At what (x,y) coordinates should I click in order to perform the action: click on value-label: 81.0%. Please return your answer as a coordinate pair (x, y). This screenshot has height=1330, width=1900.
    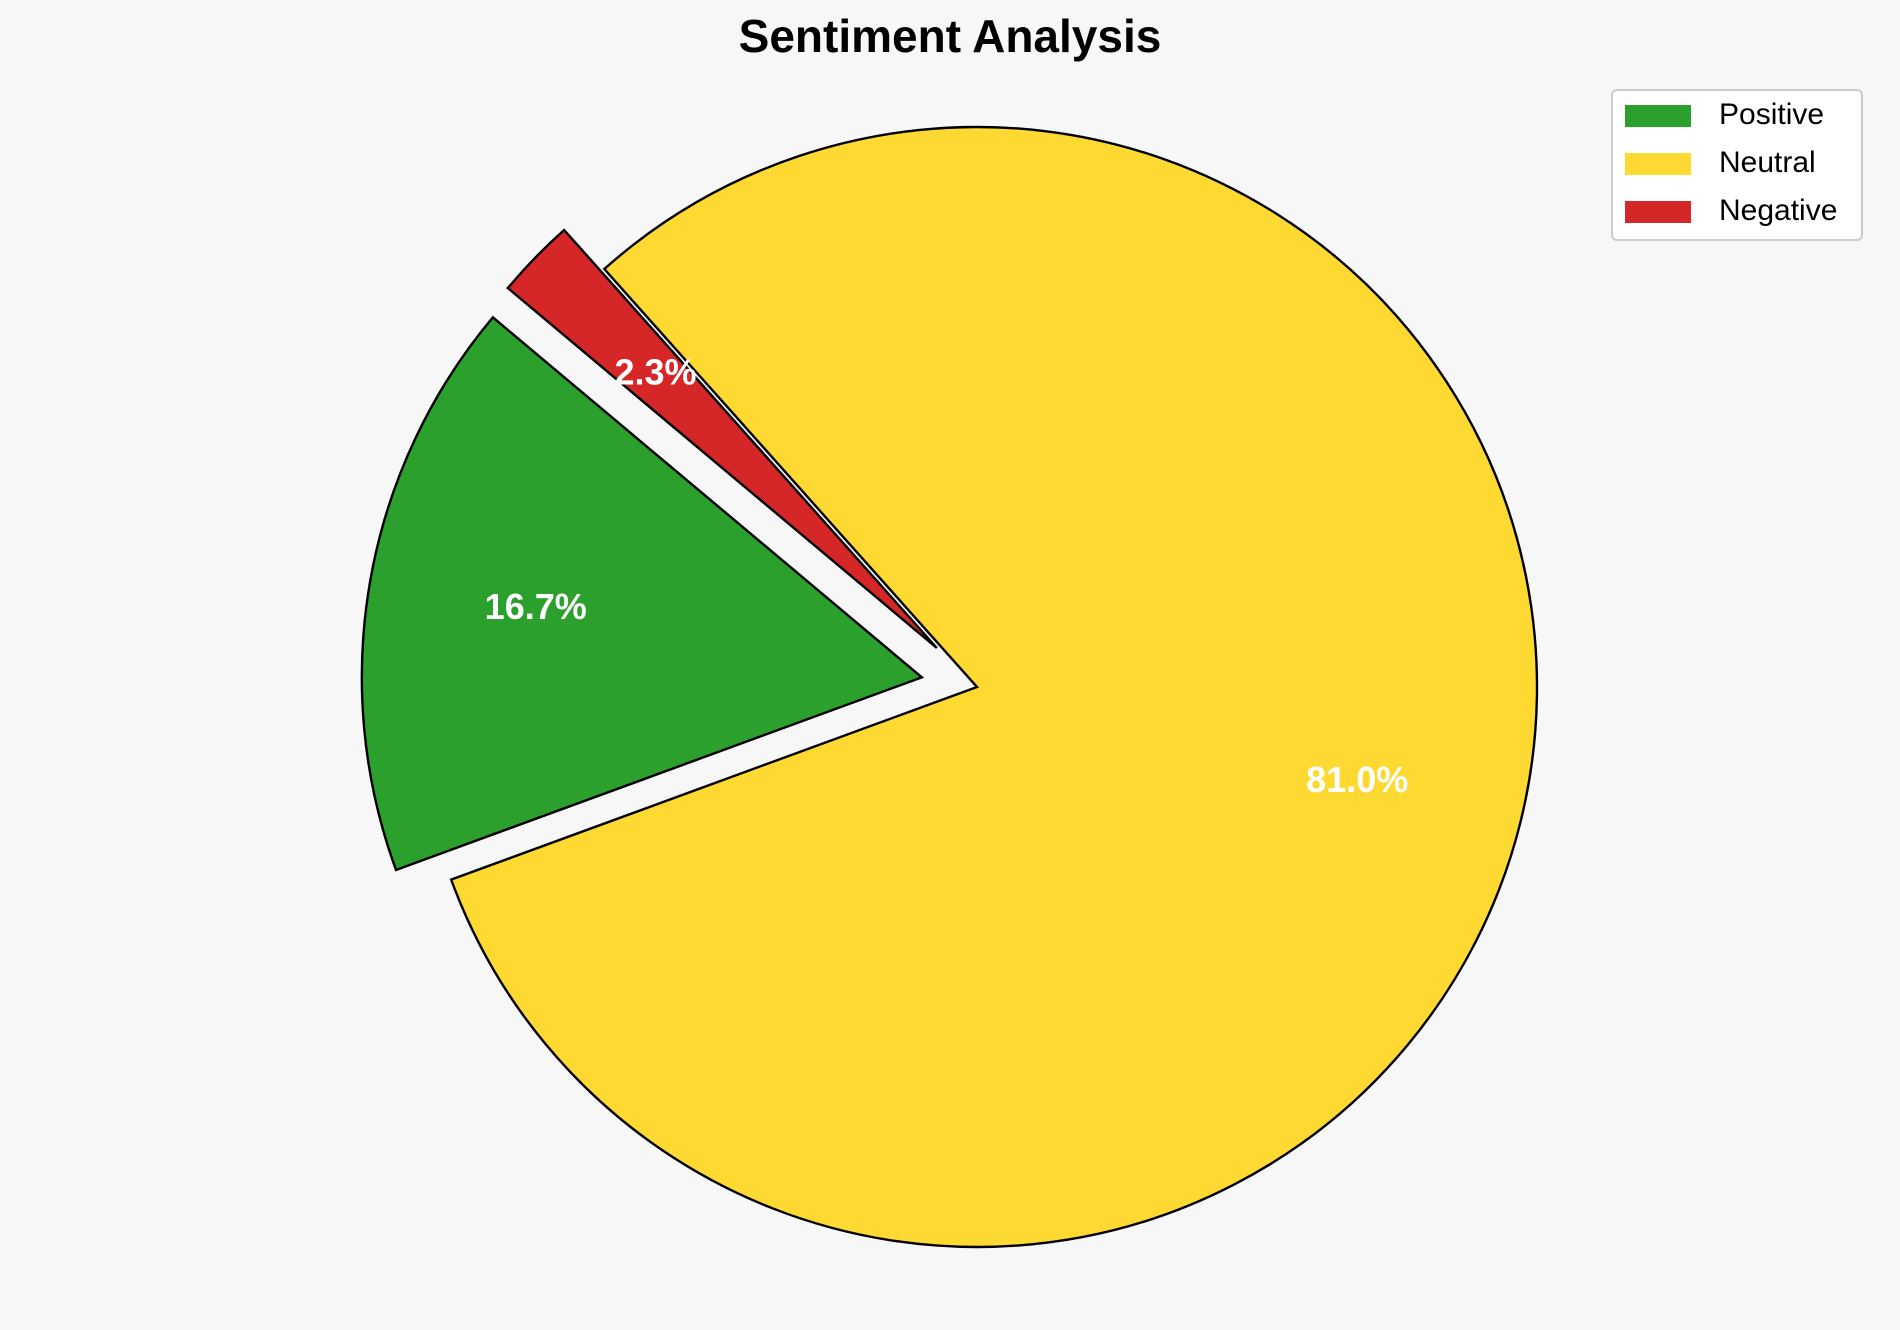
    Looking at the image, I should click on (1357, 779).